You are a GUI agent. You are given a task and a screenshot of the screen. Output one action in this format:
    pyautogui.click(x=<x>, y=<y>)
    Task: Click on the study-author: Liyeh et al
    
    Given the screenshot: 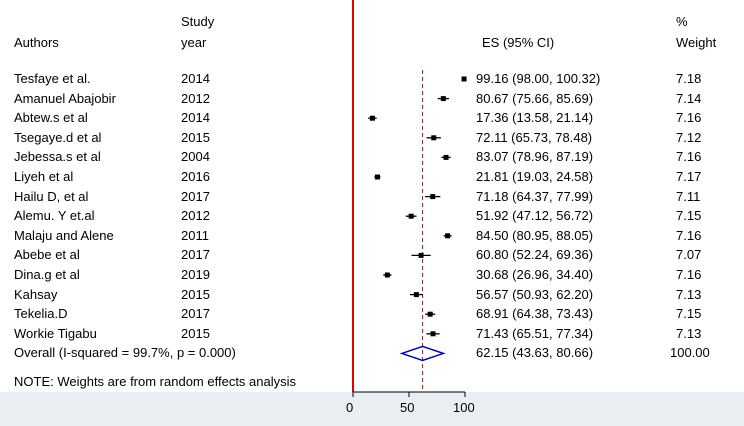 What is the action you would take?
    pyautogui.click(x=44, y=176)
    